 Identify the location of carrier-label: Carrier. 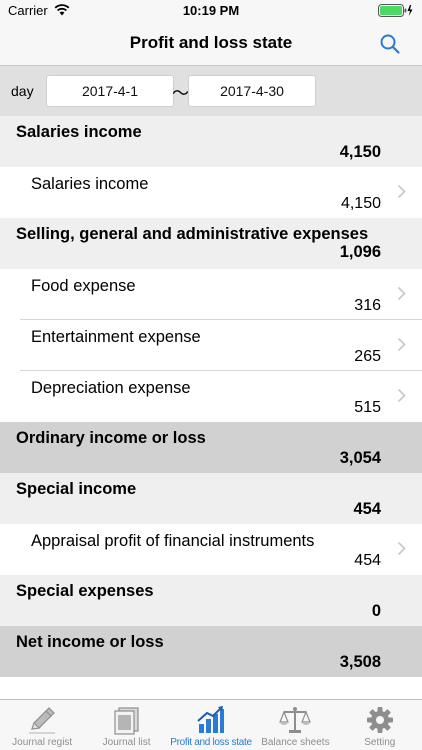
(28, 10).